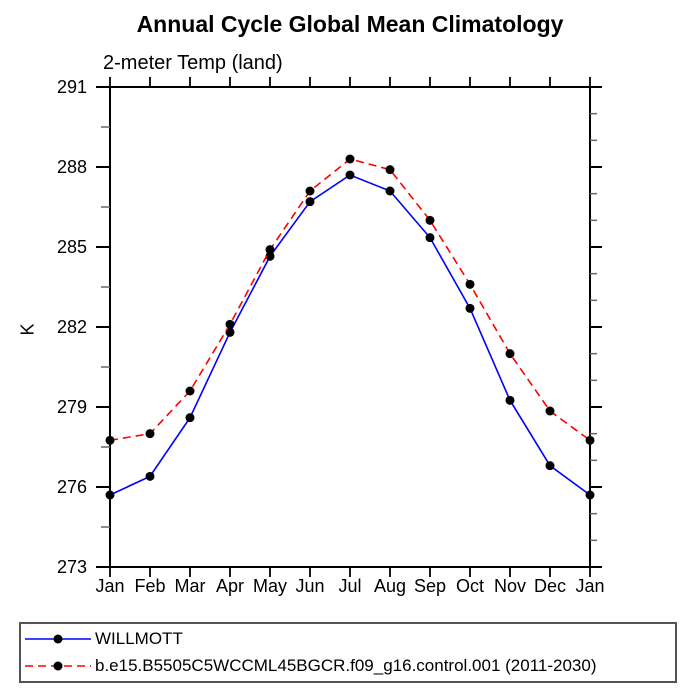  What do you see at coordinates (350, 24) in the screenshot?
I see `chart-title: Annual Cycle Global Mean Climatology` at bounding box center [350, 24].